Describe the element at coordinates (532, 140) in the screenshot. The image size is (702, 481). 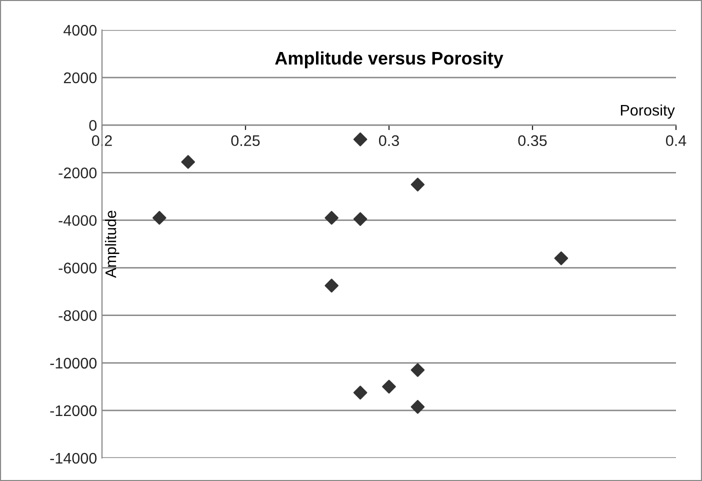
I see `x-tick-label: 0.35` at that location.